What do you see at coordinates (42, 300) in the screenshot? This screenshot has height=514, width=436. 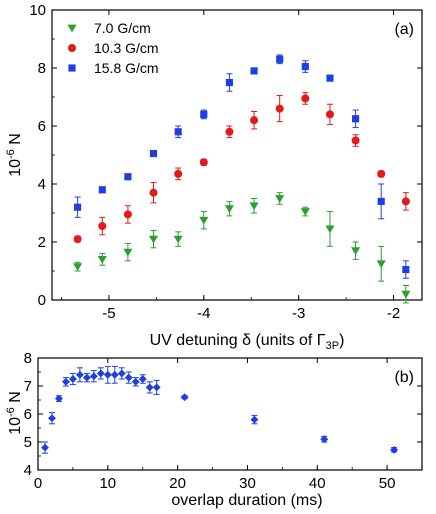 I see `y-tick-label: 0` at bounding box center [42, 300].